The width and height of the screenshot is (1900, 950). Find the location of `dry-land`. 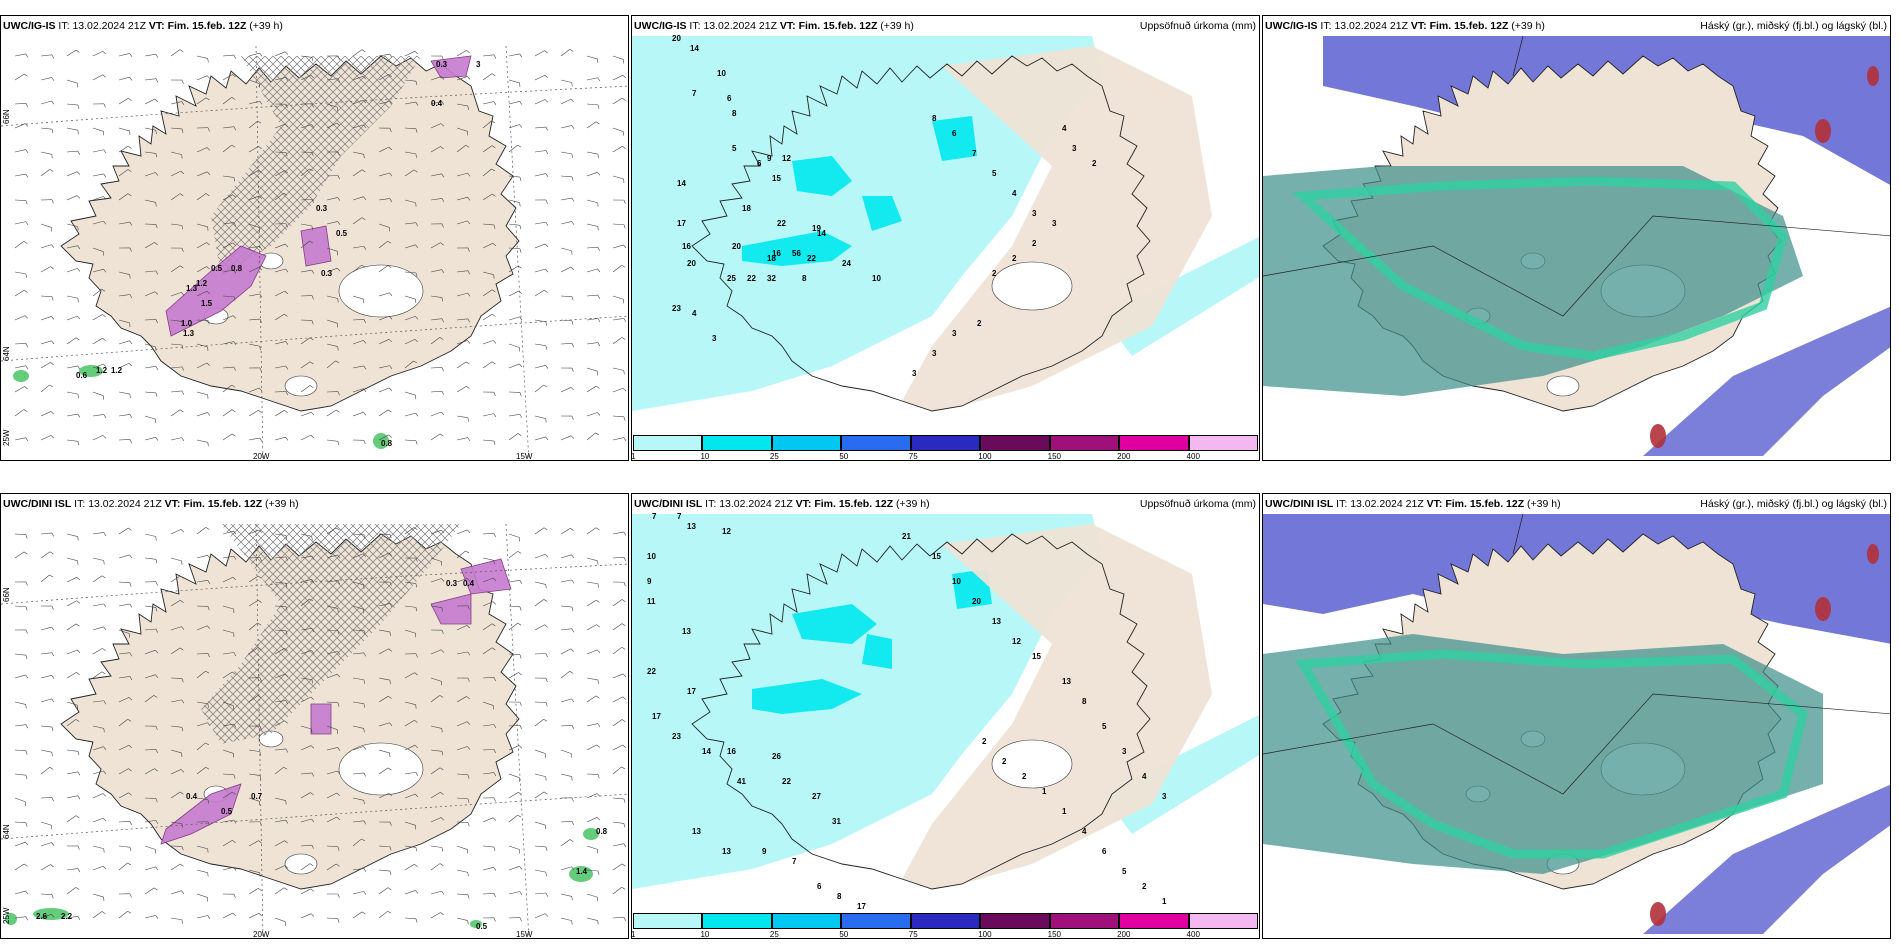

dry-land is located at coordinates (1057, 706).